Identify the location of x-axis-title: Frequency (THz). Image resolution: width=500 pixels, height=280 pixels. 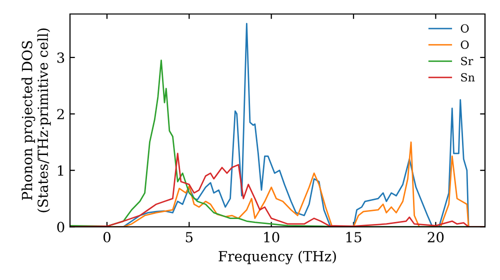
(277, 257).